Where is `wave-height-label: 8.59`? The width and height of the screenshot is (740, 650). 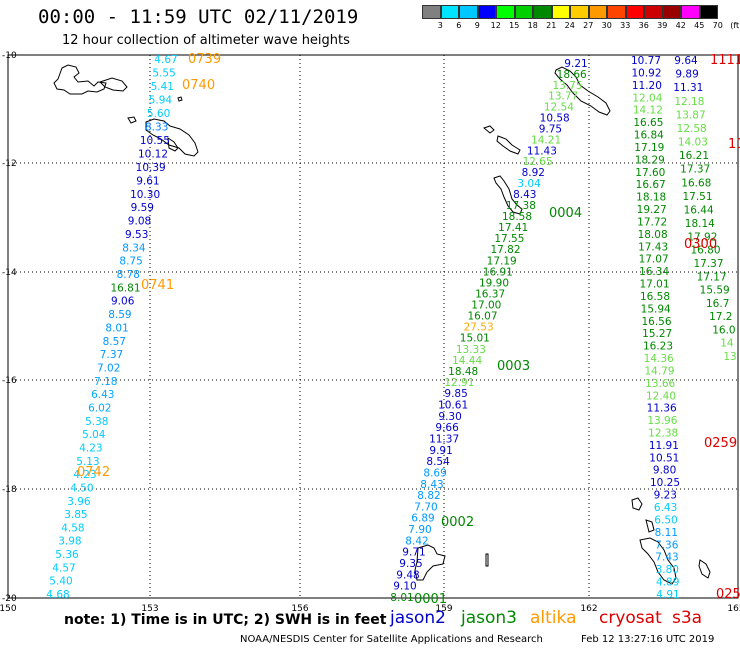
wave-height-label: 8.59 is located at coordinates (119, 315).